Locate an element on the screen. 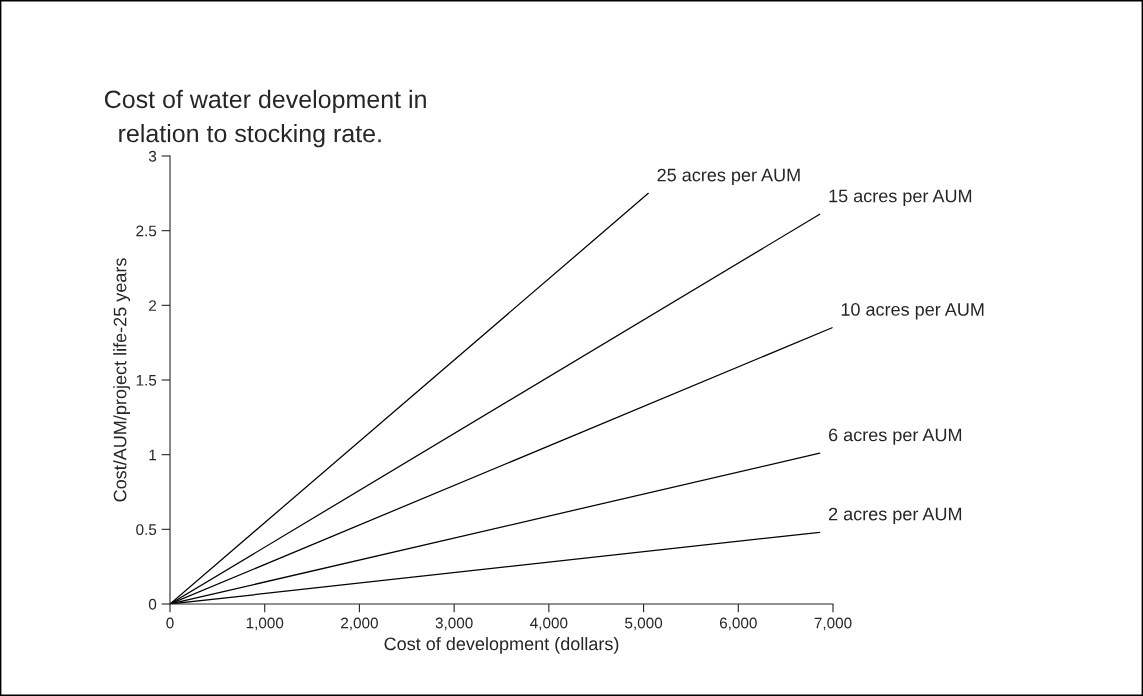 This screenshot has width=1143, height=696. x-axis-title: Cost of development (dollars) is located at coordinates (501, 645).